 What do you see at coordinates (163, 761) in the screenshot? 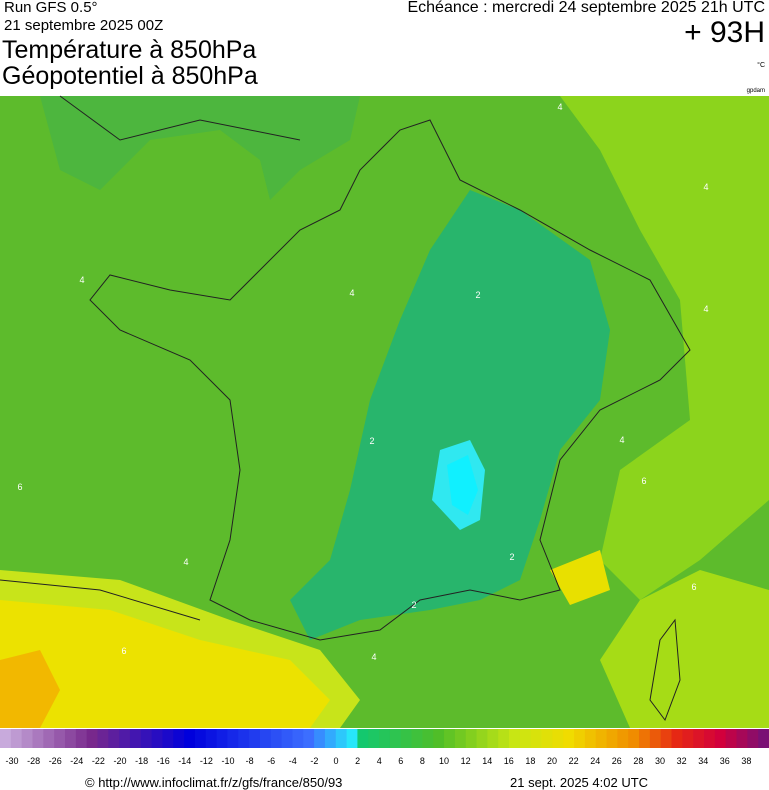
I see `scale-label: -16` at bounding box center [163, 761].